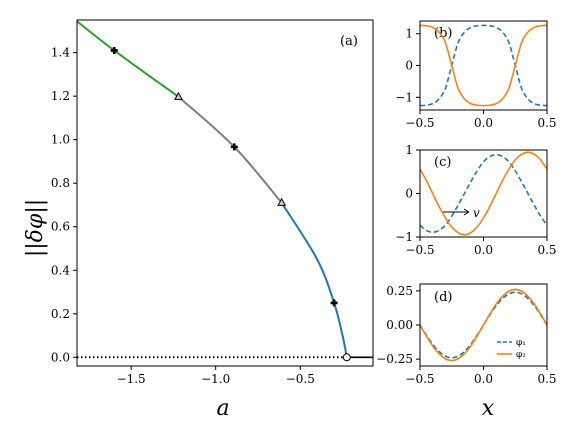  Describe the element at coordinates (466, 212) in the screenshot. I see `velocity-arrow-head` at that location.